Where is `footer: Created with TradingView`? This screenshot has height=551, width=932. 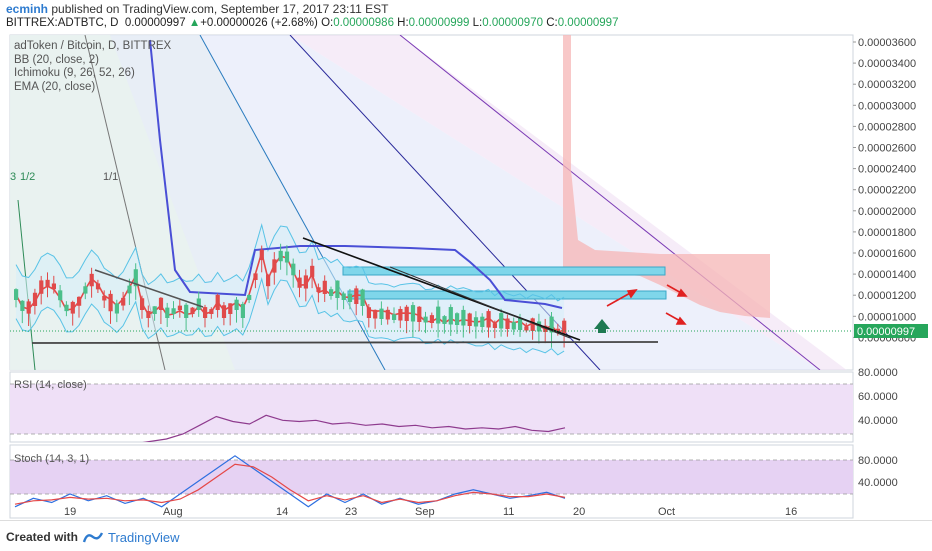 footer: Created with TradingView is located at coordinates (466, 535).